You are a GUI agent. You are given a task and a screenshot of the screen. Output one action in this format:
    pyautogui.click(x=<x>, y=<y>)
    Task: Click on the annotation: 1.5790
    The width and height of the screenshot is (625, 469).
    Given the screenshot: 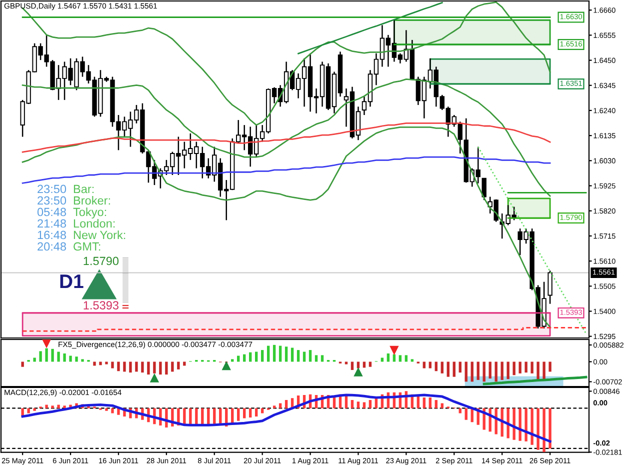 What is the action you would take?
    pyautogui.click(x=101, y=261)
    